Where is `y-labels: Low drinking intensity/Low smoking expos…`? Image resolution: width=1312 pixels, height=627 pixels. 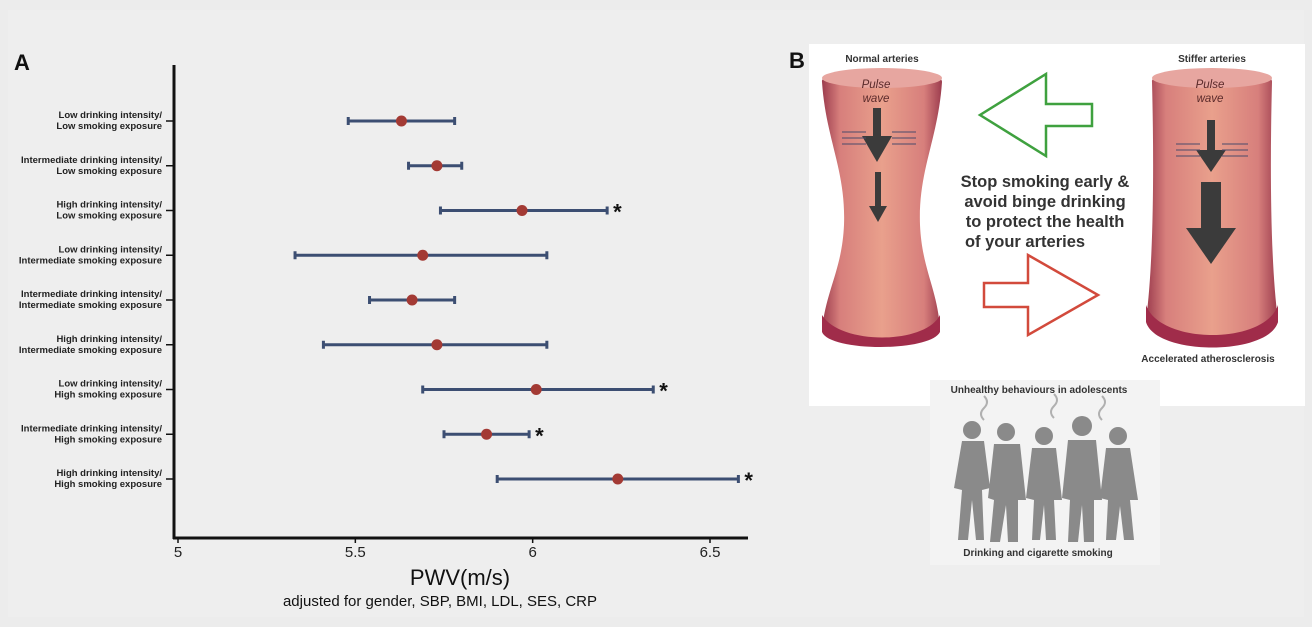 y-labels: Low drinking intensity/Low smoking expos… is located at coordinates (96, 300).